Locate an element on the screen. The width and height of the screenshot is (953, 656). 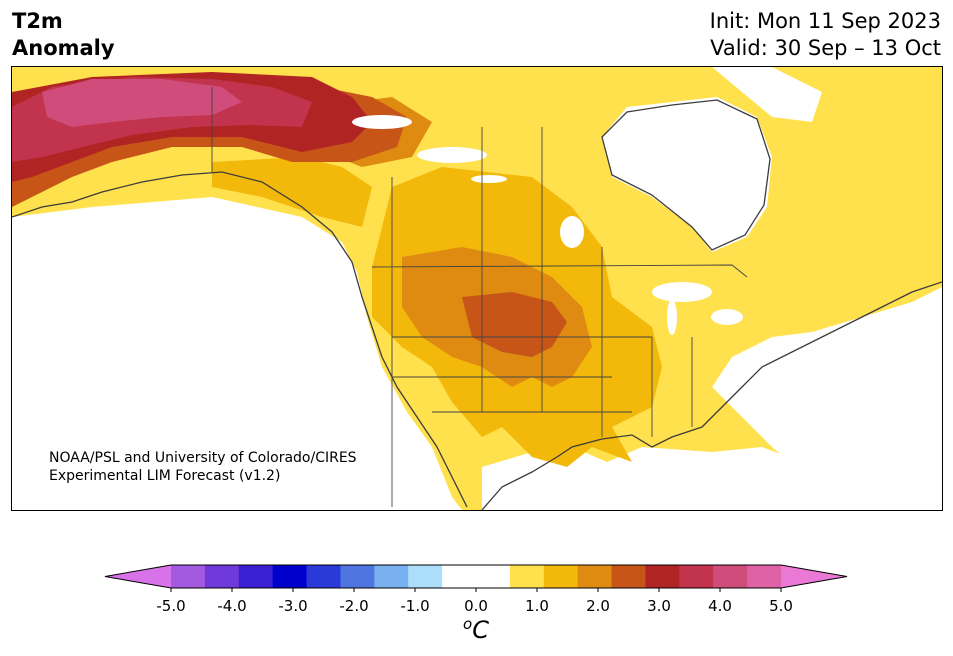
colorbar-cells is located at coordinates (476, 578).